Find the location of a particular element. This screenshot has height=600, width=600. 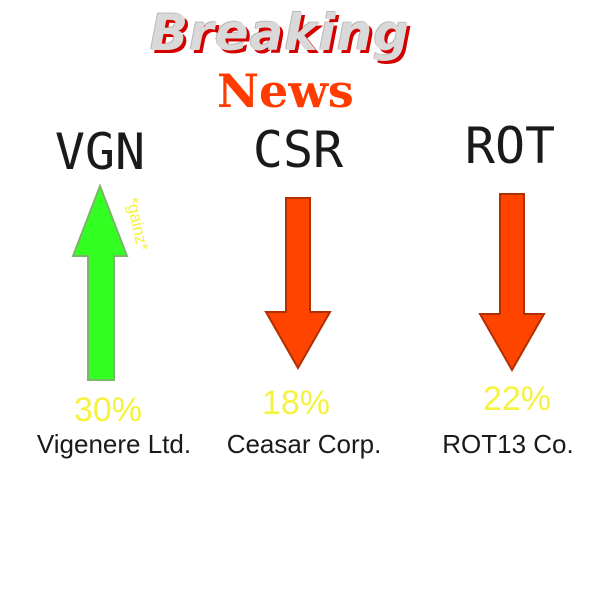

arrow-up-icon is located at coordinates (100, 282).